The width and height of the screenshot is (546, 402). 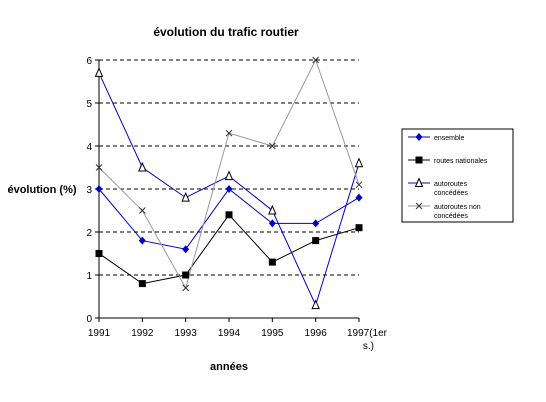 What do you see at coordinates (367, 340) in the screenshot?
I see `x-tick-label: 1997(1er s.)` at bounding box center [367, 340].